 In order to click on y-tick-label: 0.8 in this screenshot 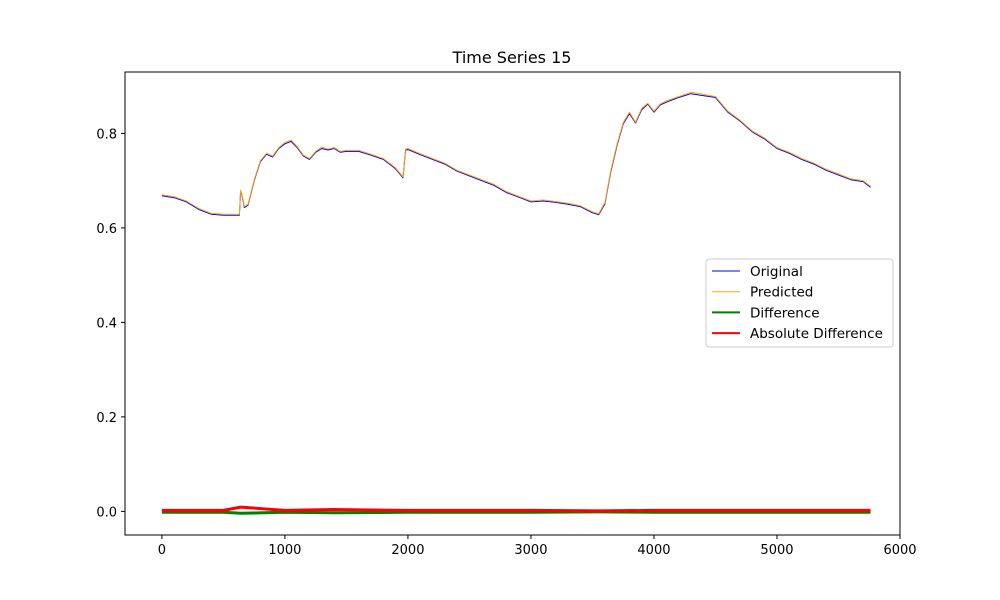, I will do `click(106, 134)`.